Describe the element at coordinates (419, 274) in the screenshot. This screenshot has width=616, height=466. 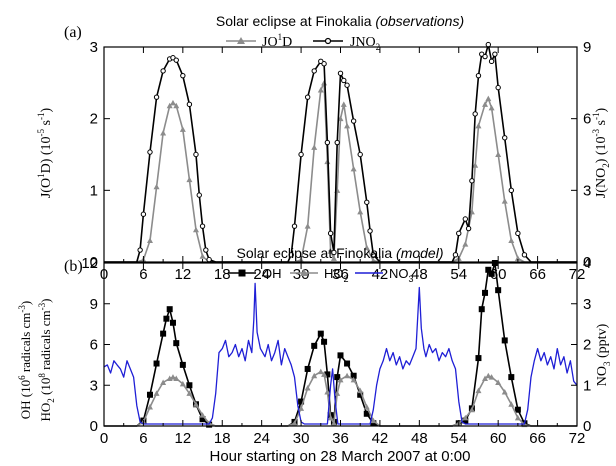
I see `panel-a-xtick-label-8: 48` at that location.